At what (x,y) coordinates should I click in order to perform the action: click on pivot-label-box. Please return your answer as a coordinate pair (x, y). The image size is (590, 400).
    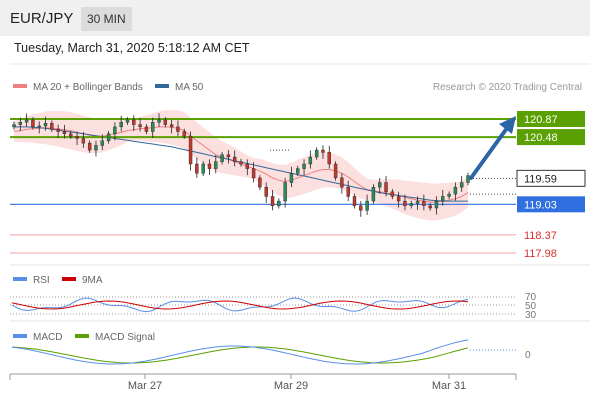
    Looking at the image, I should click on (551, 204).